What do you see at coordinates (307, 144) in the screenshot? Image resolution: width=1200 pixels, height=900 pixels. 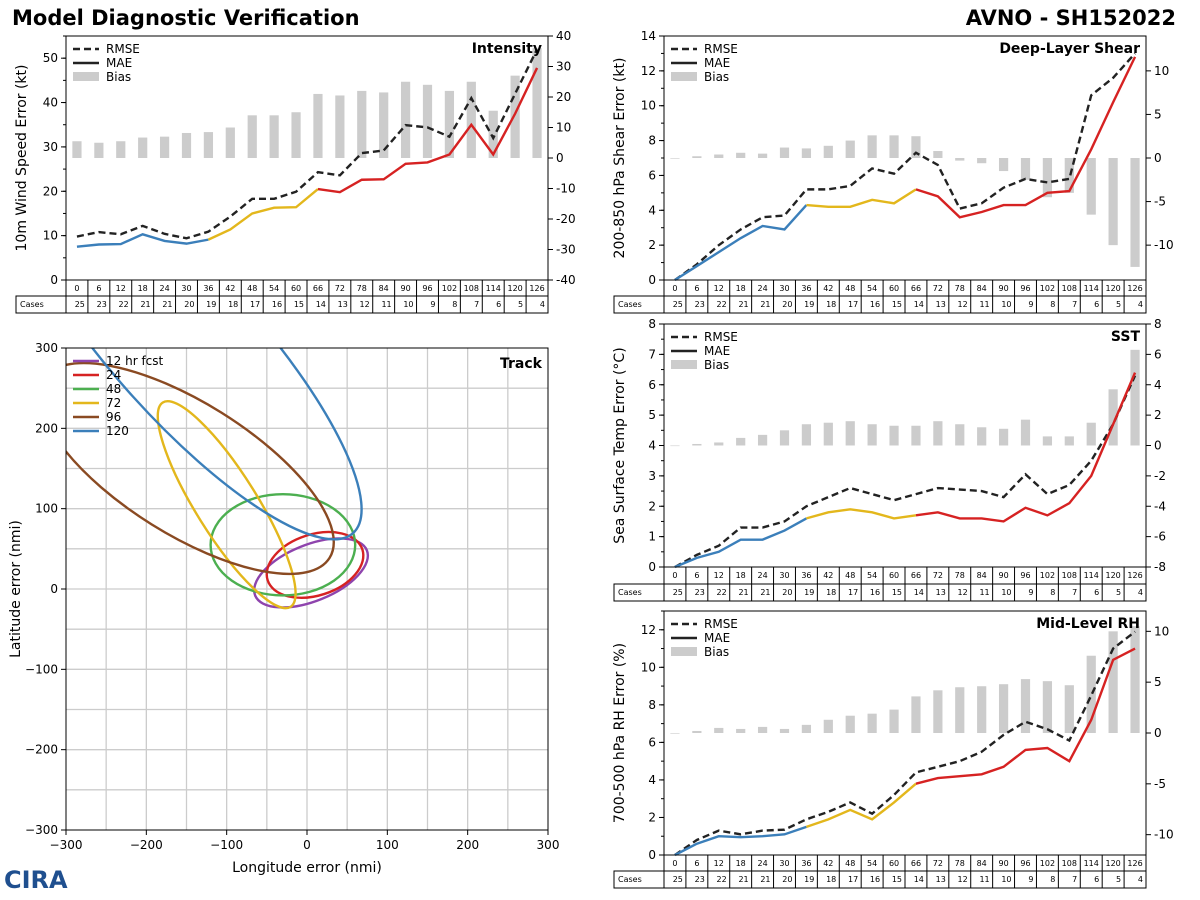 I see `rmse-line` at bounding box center [307, 144].